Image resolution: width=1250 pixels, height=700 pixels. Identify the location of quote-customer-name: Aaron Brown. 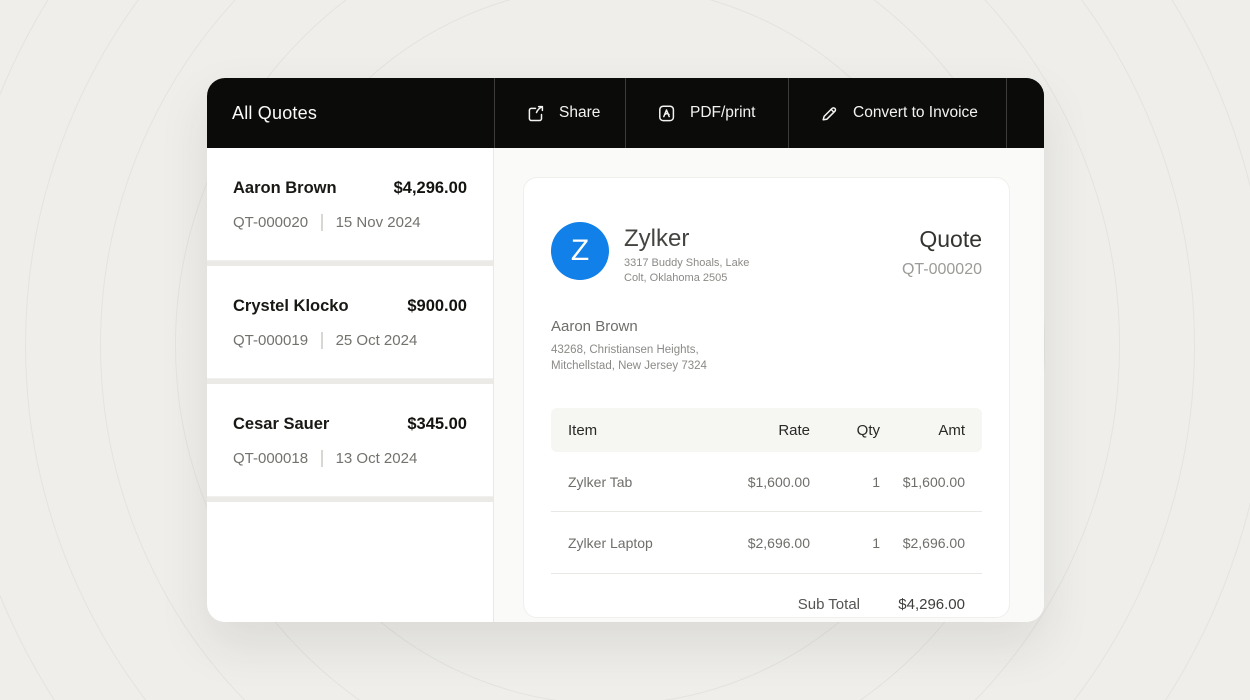
(285, 188).